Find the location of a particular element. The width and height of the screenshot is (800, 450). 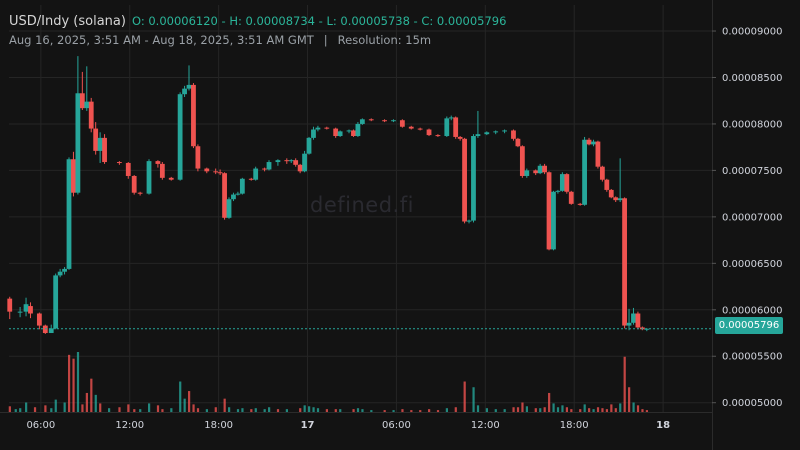

resolution-label: Resolution: 15m is located at coordinates (384, 40).